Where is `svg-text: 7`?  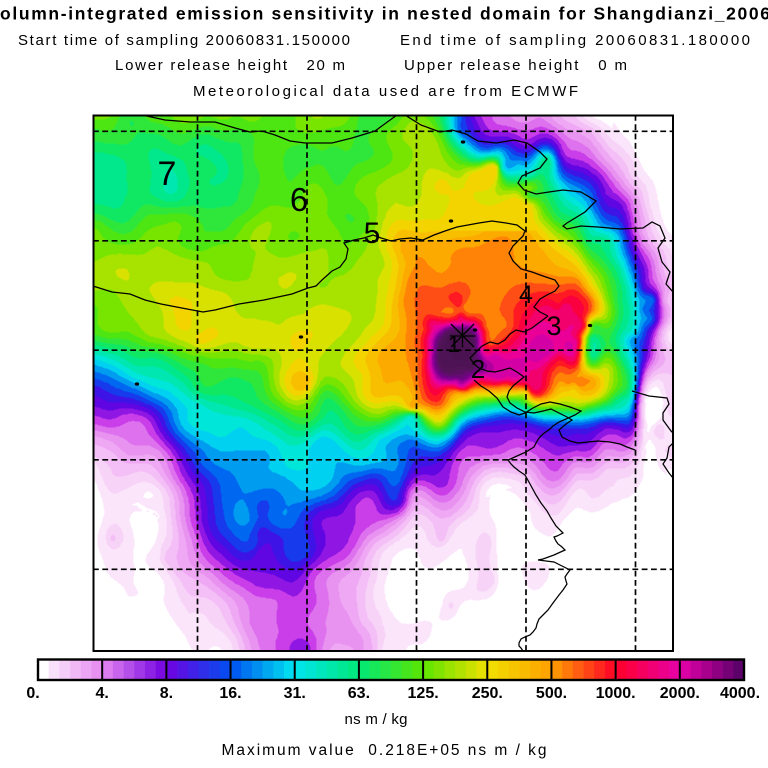
svg-text: 7 is located at coordinates (167, 174).